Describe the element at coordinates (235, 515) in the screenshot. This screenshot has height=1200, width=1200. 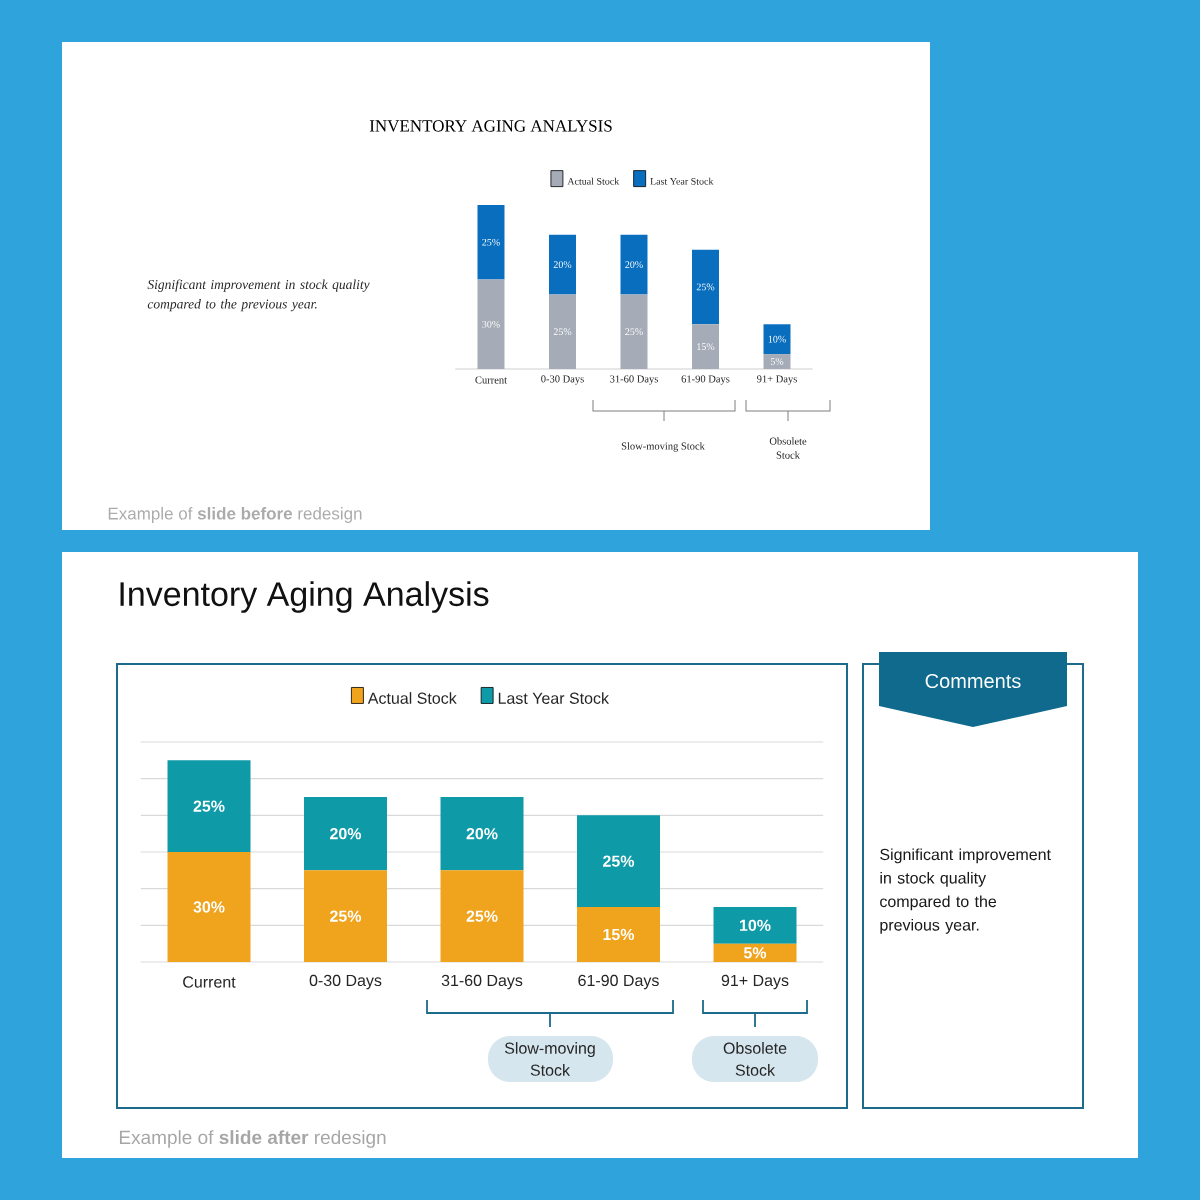
I see `text: Example of slide before redesign` at that location.